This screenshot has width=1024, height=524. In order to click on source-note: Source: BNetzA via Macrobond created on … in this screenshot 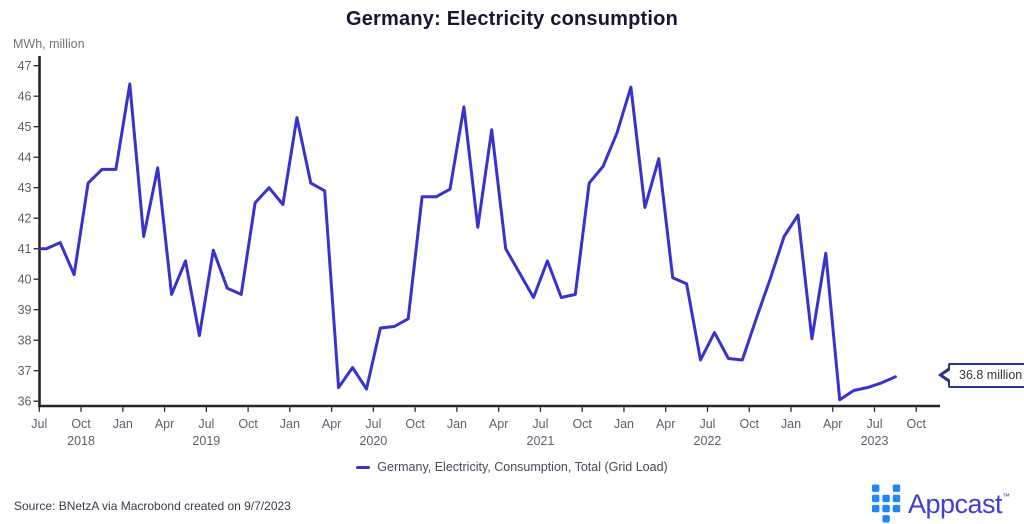, I will do `click(152, 506)`.